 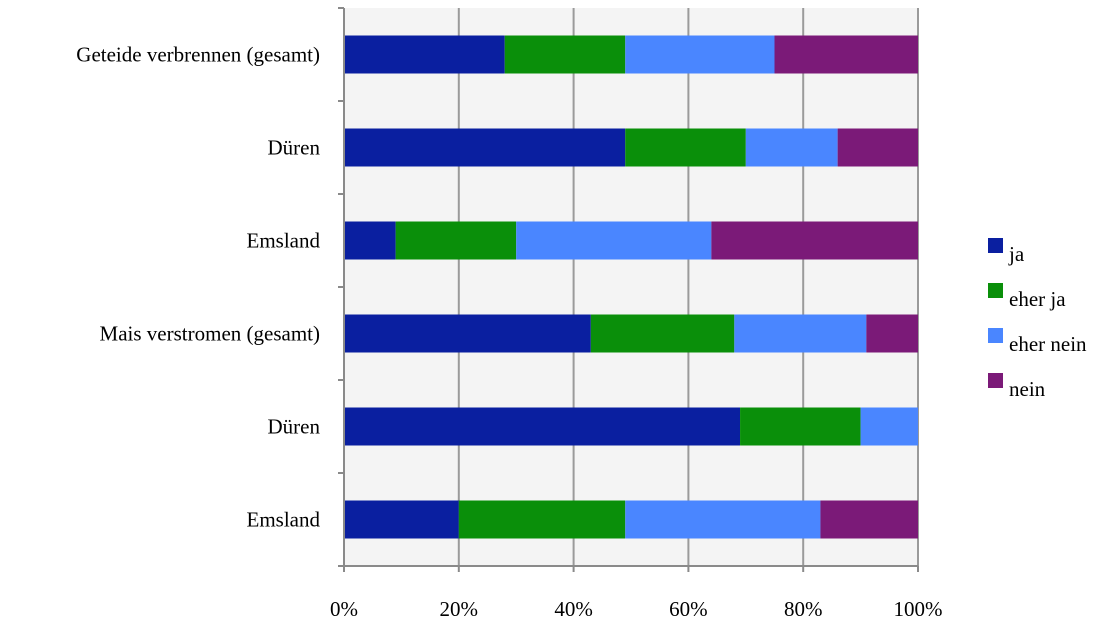 What do you see at coordinates (1027, 389) in the screenshot?
I see `legend-label: nein` at bounding box center [1027, 389].